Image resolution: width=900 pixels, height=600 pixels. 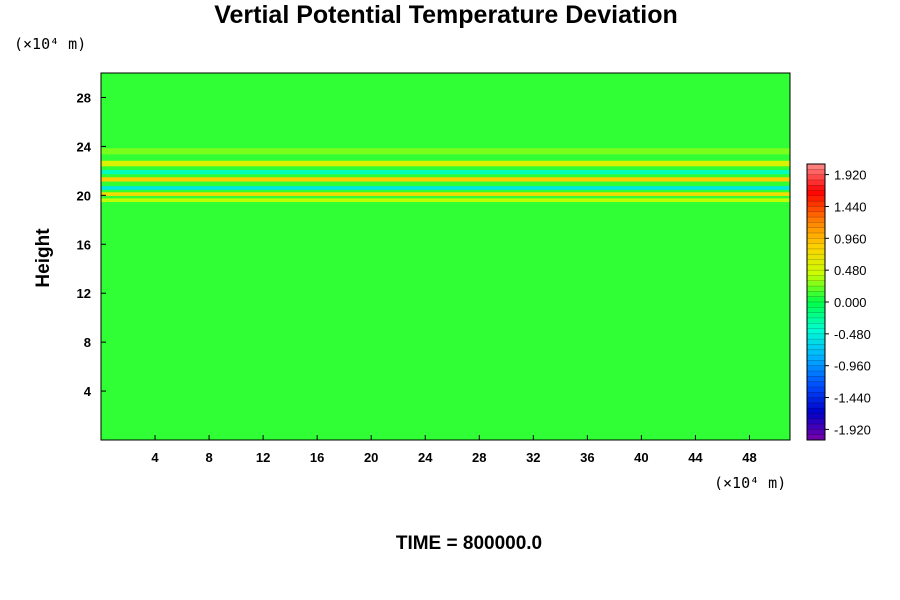 I want to click on x-tick-label: 20, so click(x=371, y=457).